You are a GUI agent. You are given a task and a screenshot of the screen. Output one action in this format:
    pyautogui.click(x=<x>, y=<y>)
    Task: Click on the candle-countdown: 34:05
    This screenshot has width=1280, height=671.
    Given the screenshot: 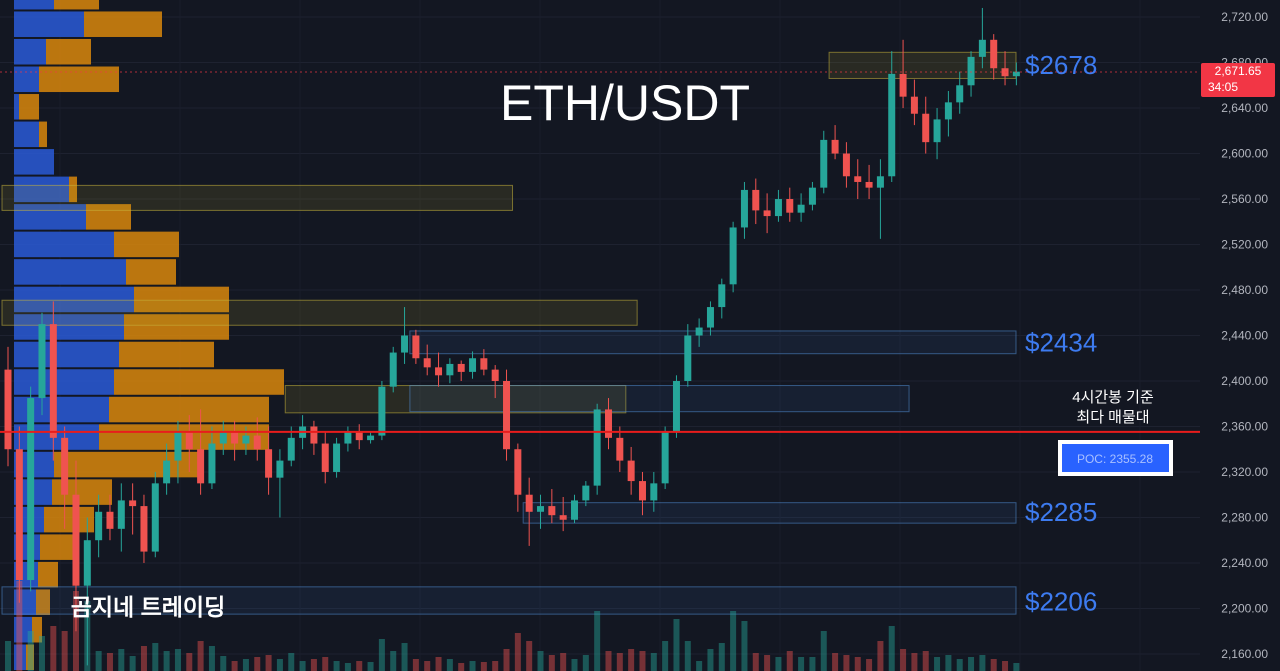 What is the action you would take?
    pyautogui.click(x=1223, y=87)
    